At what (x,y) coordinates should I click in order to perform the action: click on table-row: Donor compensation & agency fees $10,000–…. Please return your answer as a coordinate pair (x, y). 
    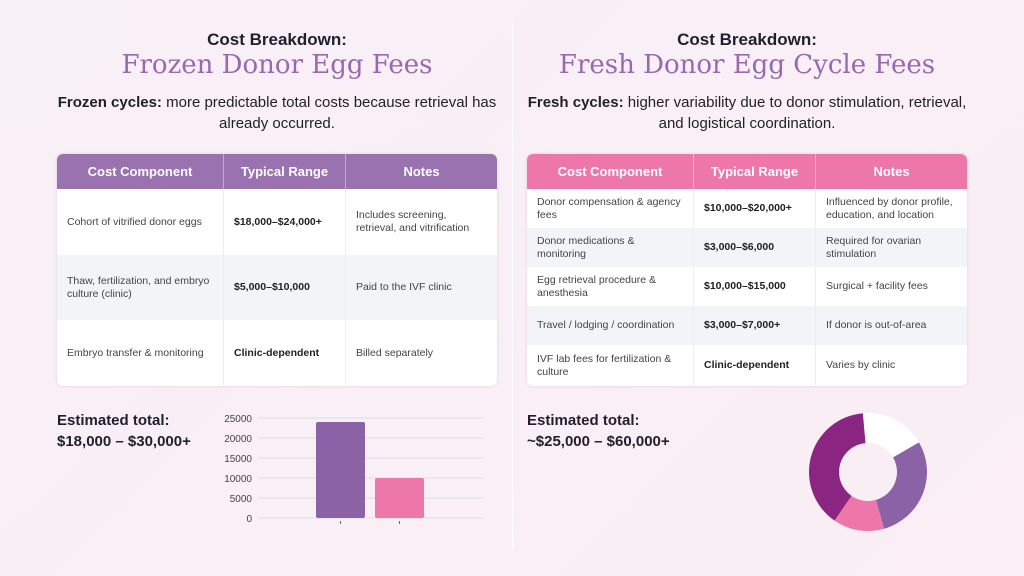
    Looking at the image, I should click on (747, 208).